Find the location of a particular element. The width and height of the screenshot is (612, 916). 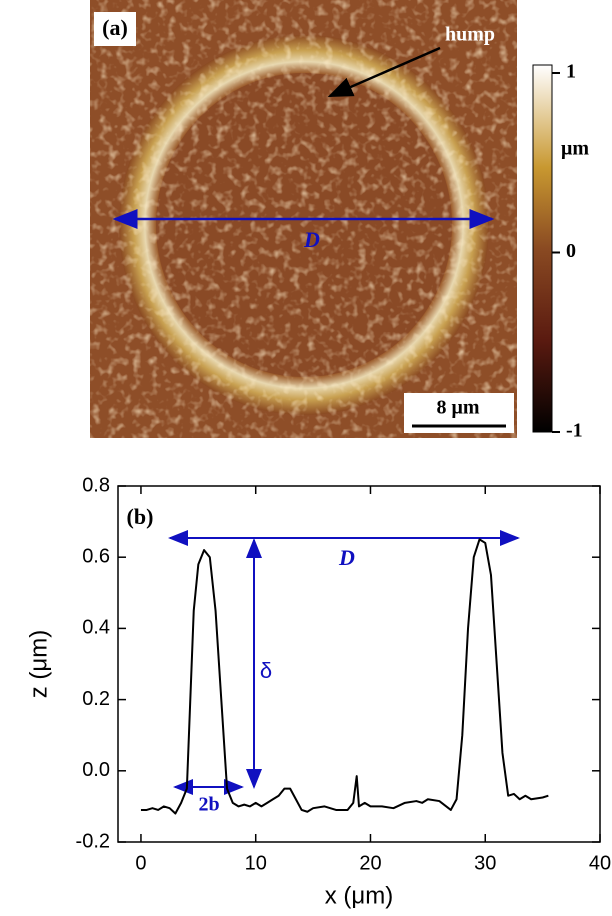

panel-label: (a) is located at coordinates (115, 27).